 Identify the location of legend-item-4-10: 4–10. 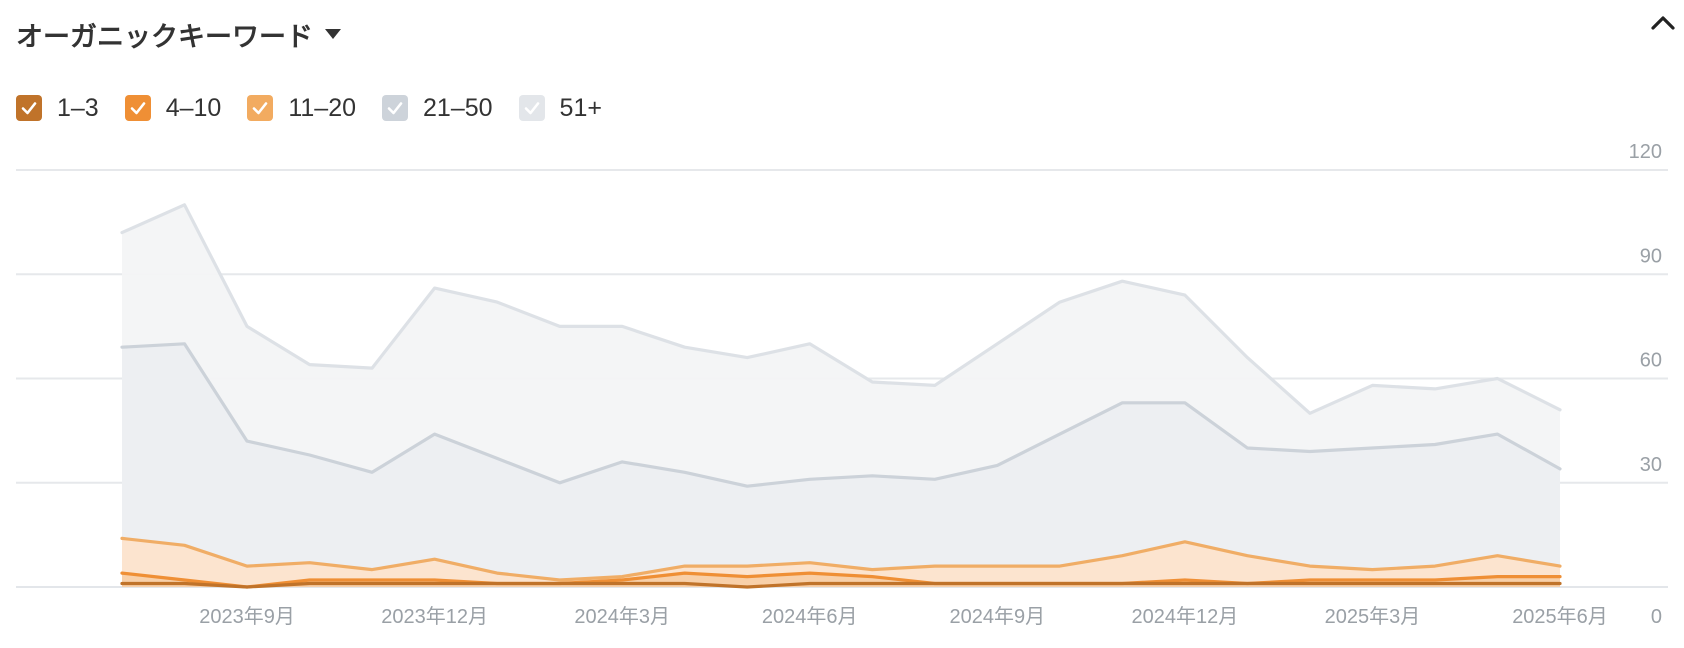
(173, 108).